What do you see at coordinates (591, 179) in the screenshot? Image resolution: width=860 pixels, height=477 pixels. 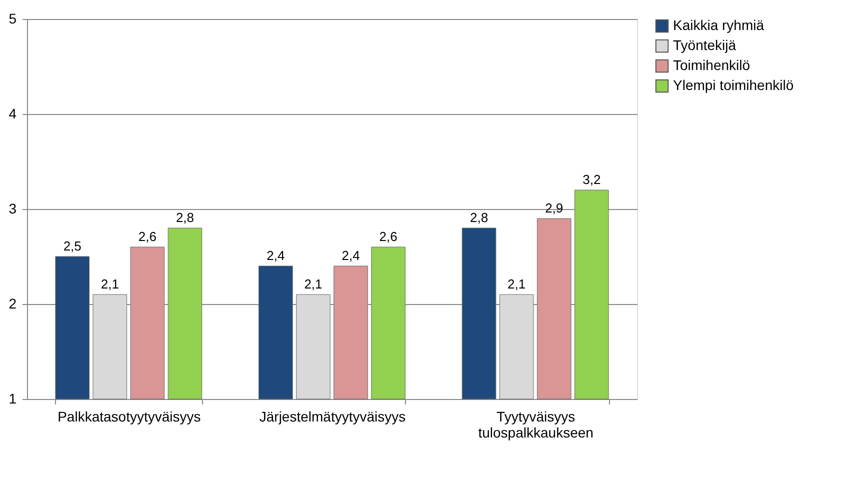 I see `data-label: 3,2` at bounding box center [591, 179].